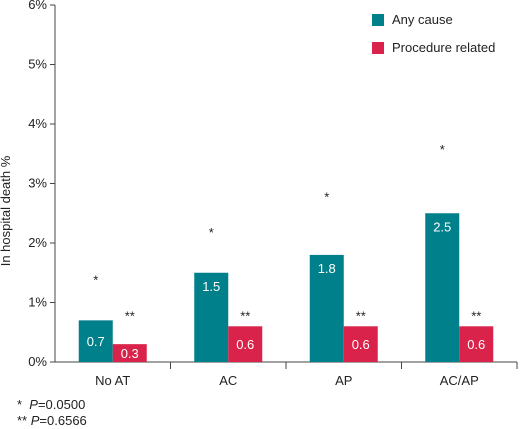 This screenshot has height=429, width=520. I want to click on y-tick-label: 4%, so click(37, 123).